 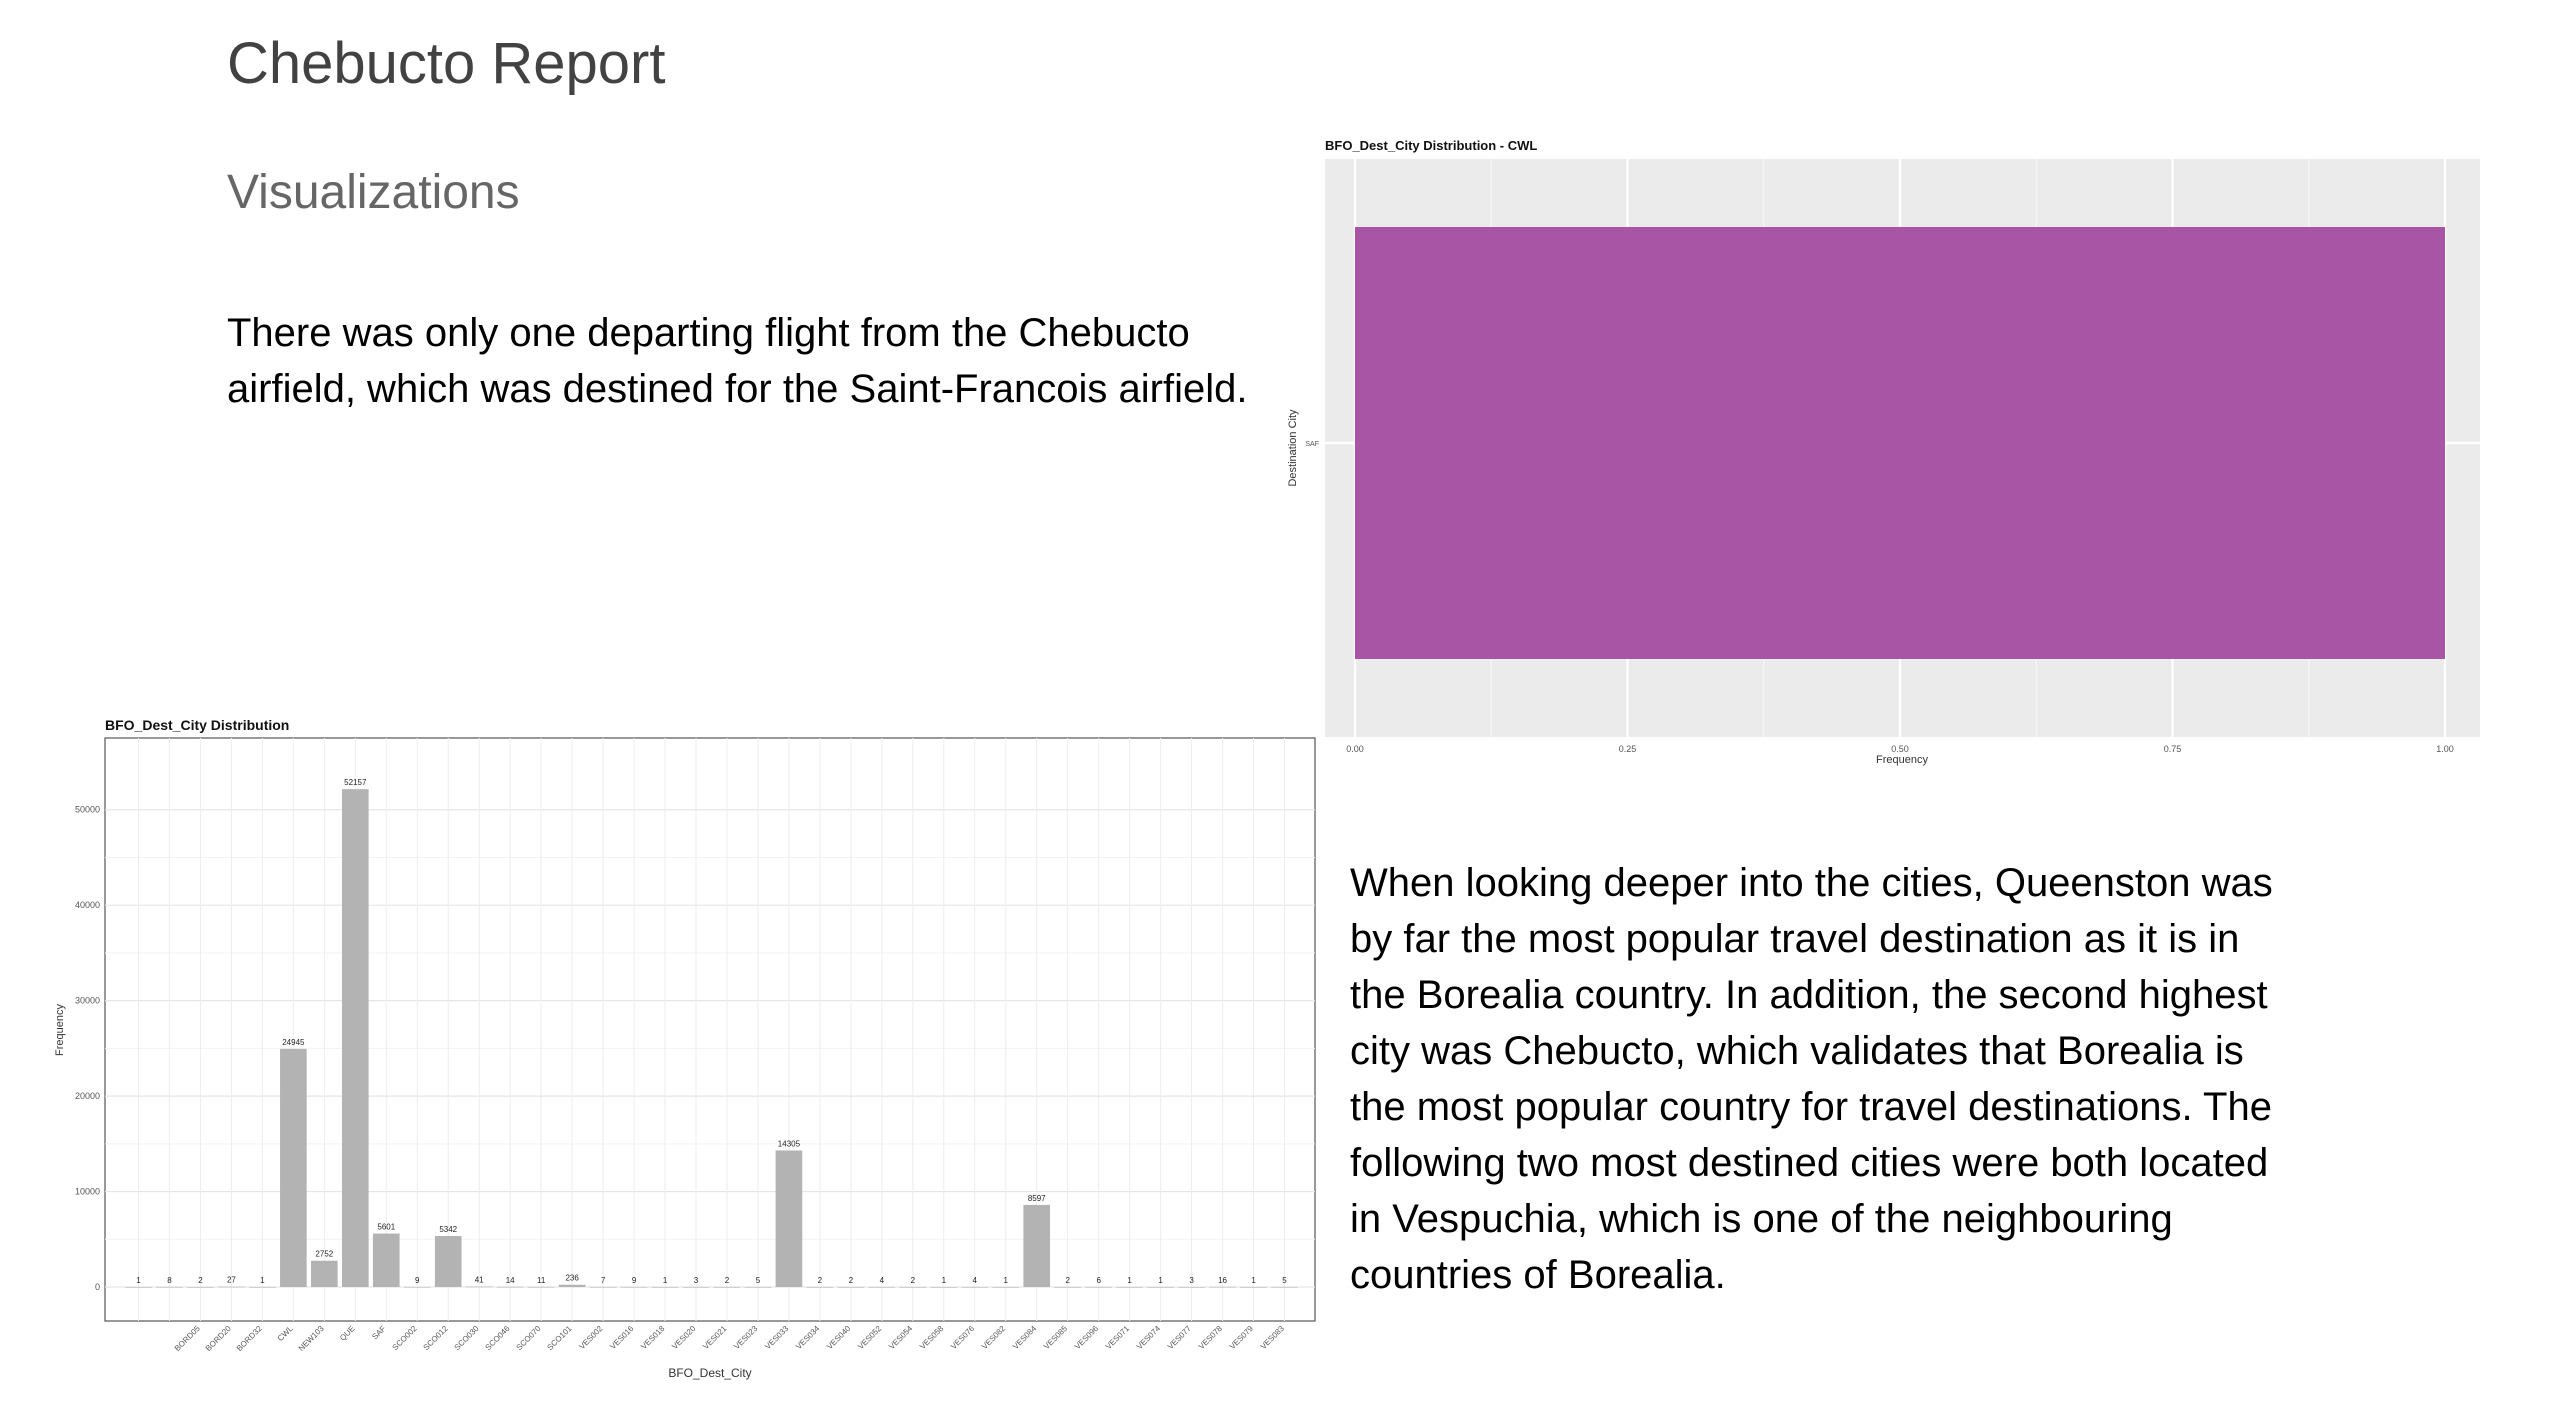 I want to click on y-tick-label: 50000, so click(x=87, y=810).